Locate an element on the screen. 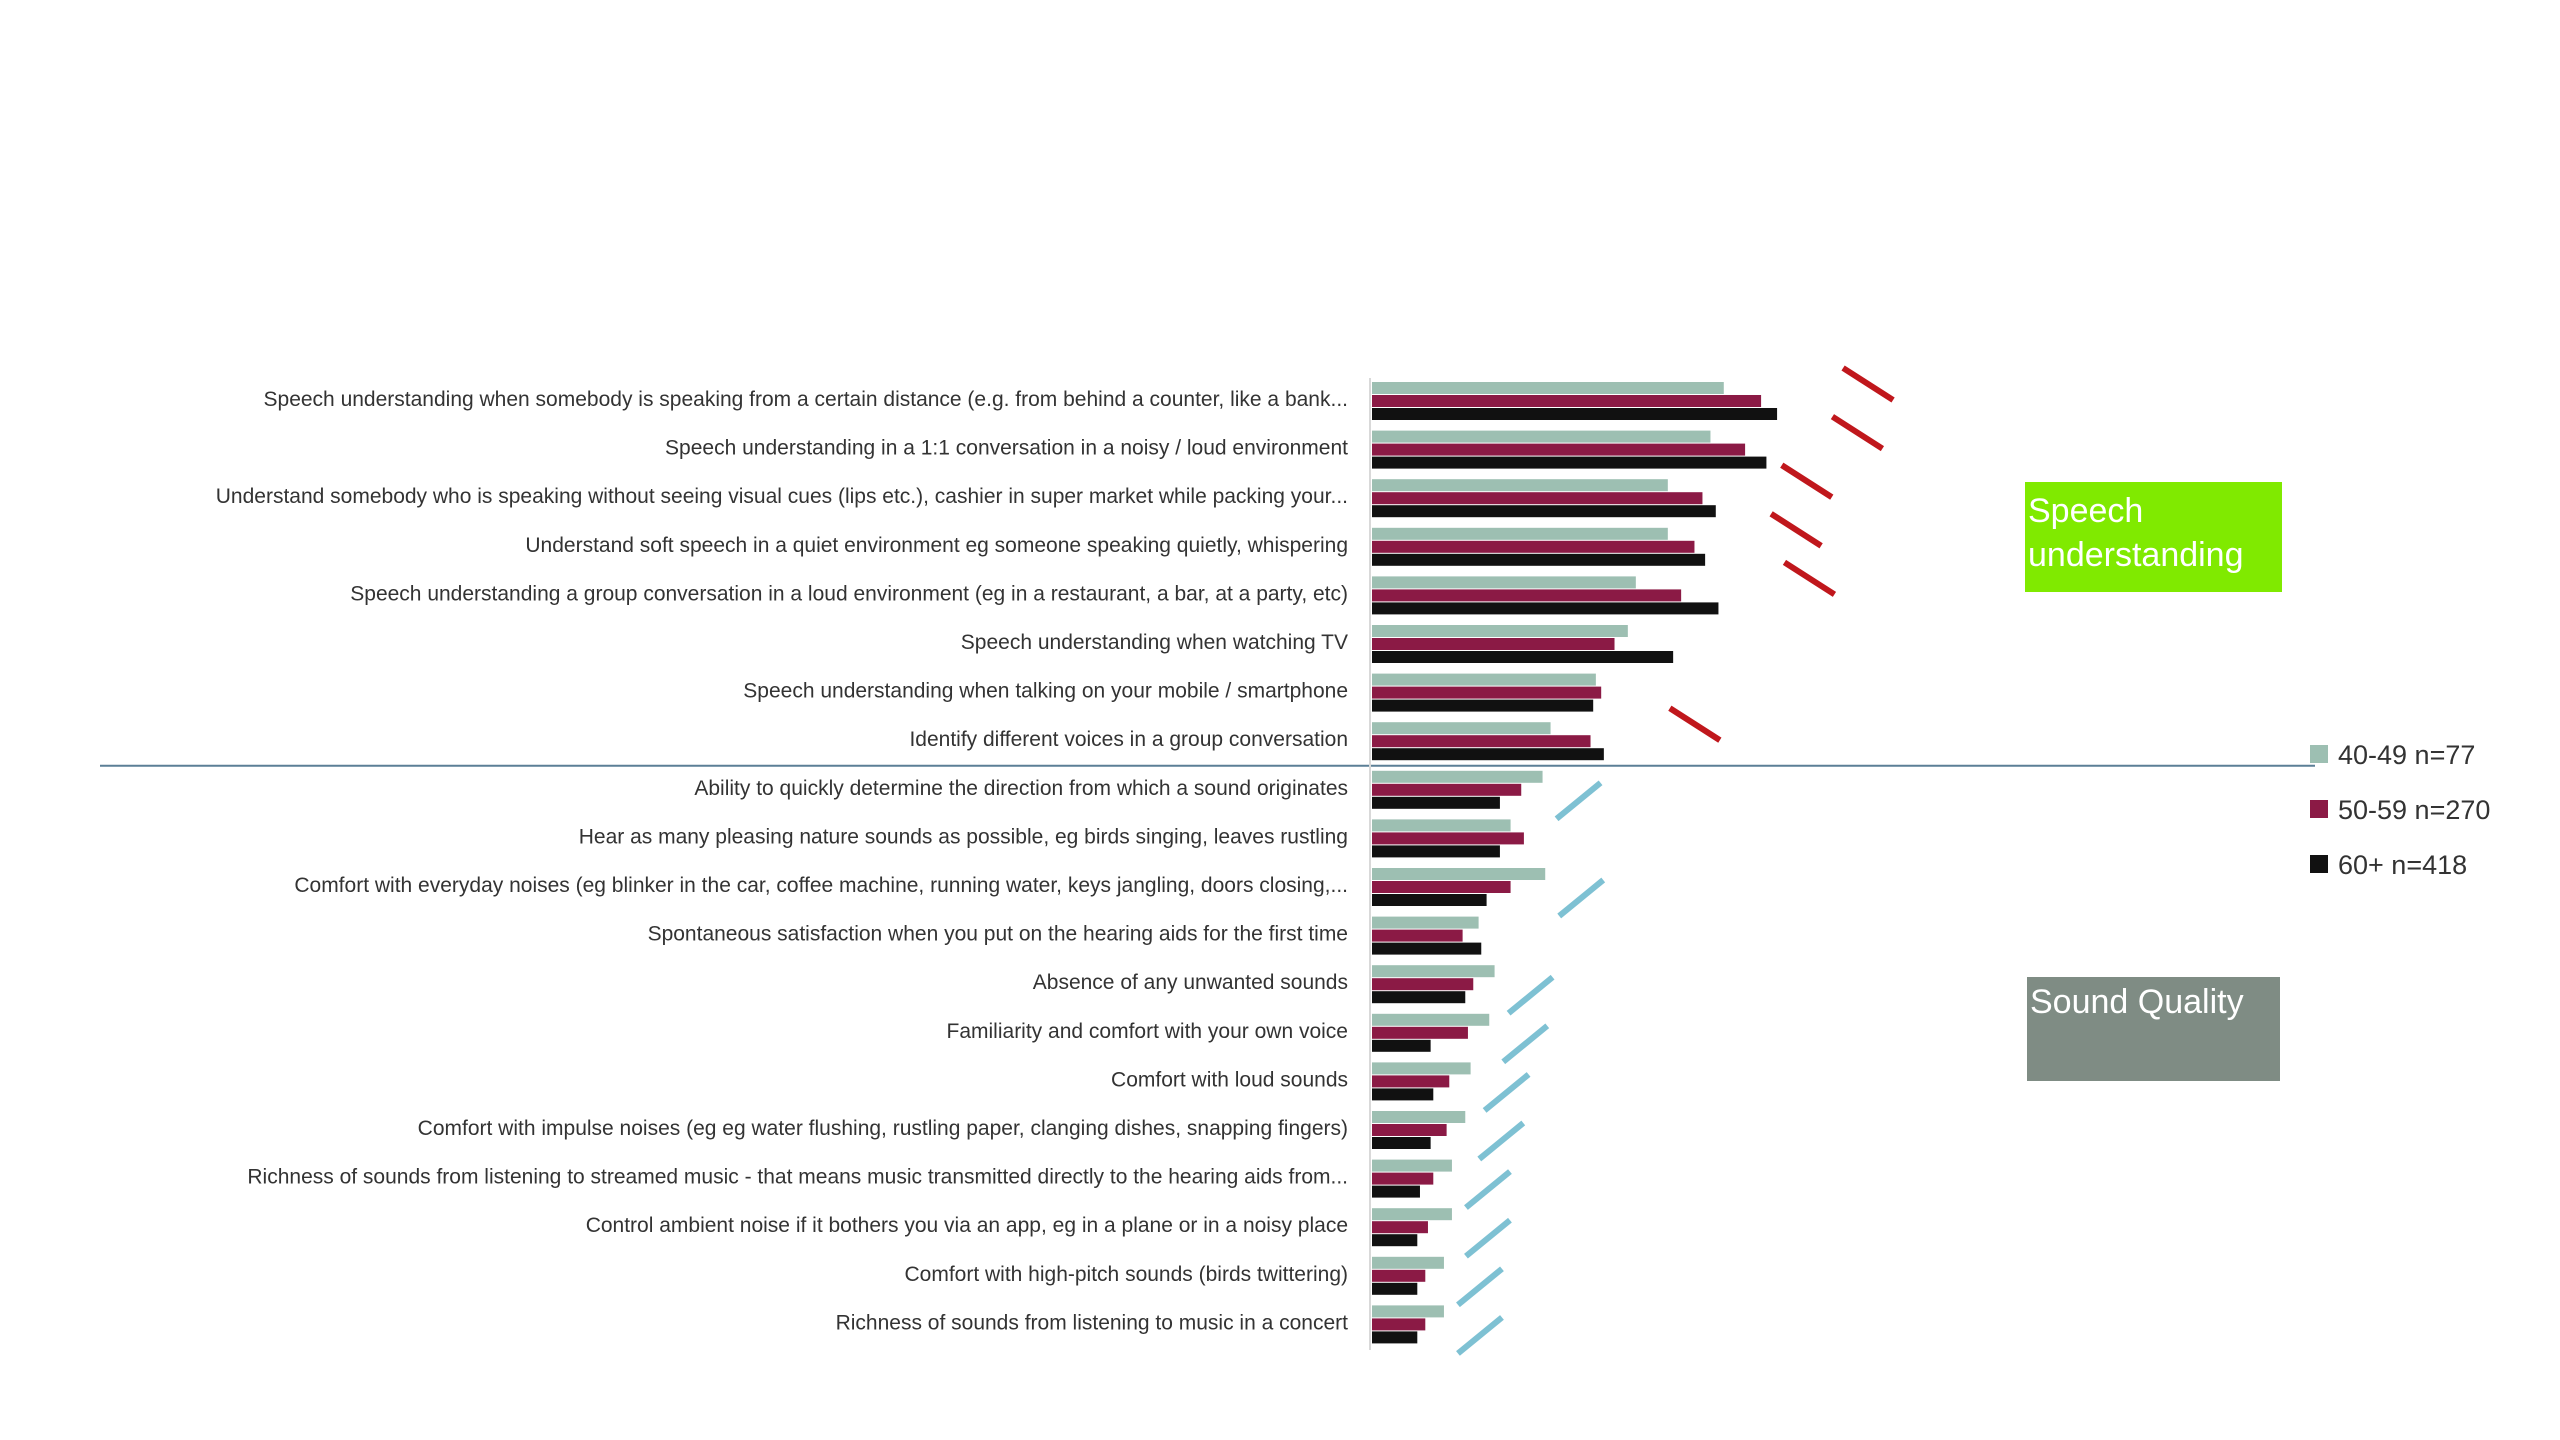  sound-quality-box-label: Sound Quality is located at coordinates (2137, 1002).